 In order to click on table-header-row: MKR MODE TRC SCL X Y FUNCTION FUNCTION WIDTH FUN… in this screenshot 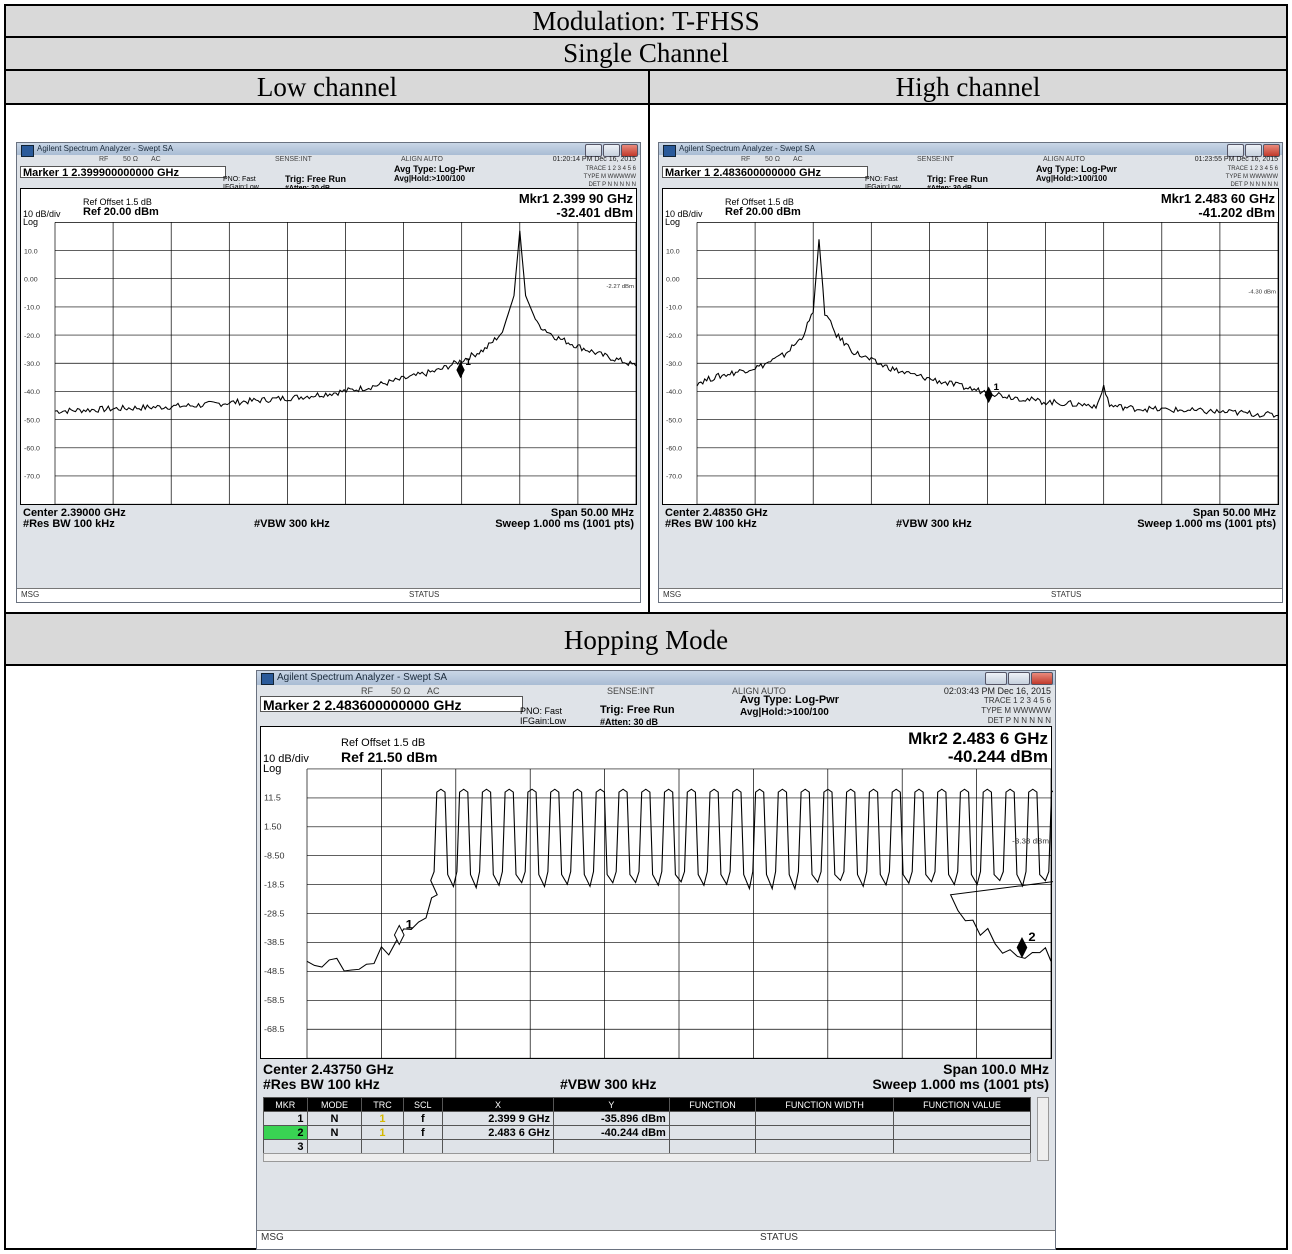, I will do `click(647, 1104)`.